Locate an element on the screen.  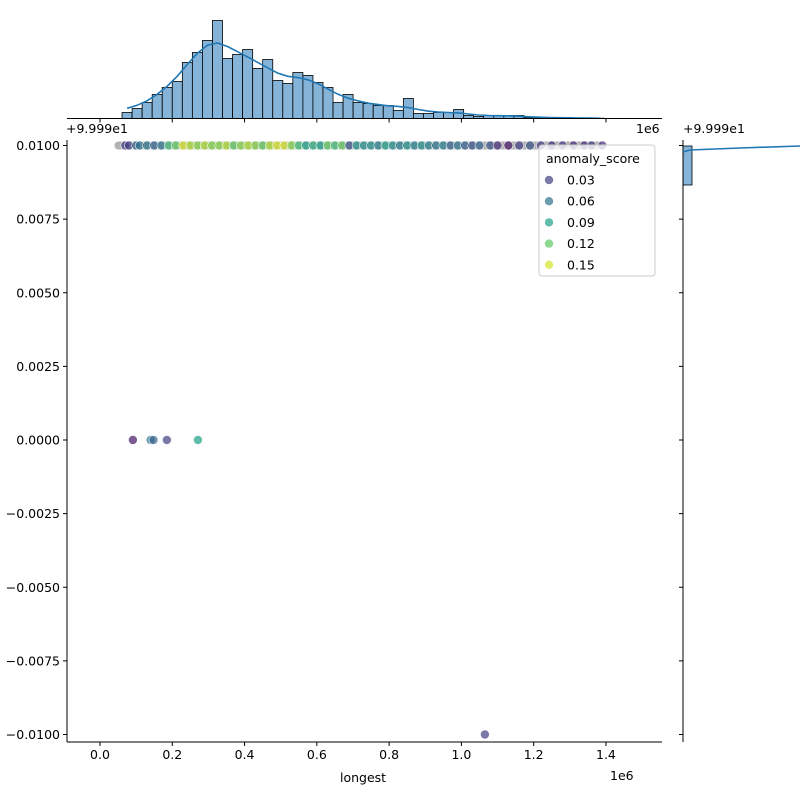
x-tick-label: 1.4 is located at coordinates (606, 754).